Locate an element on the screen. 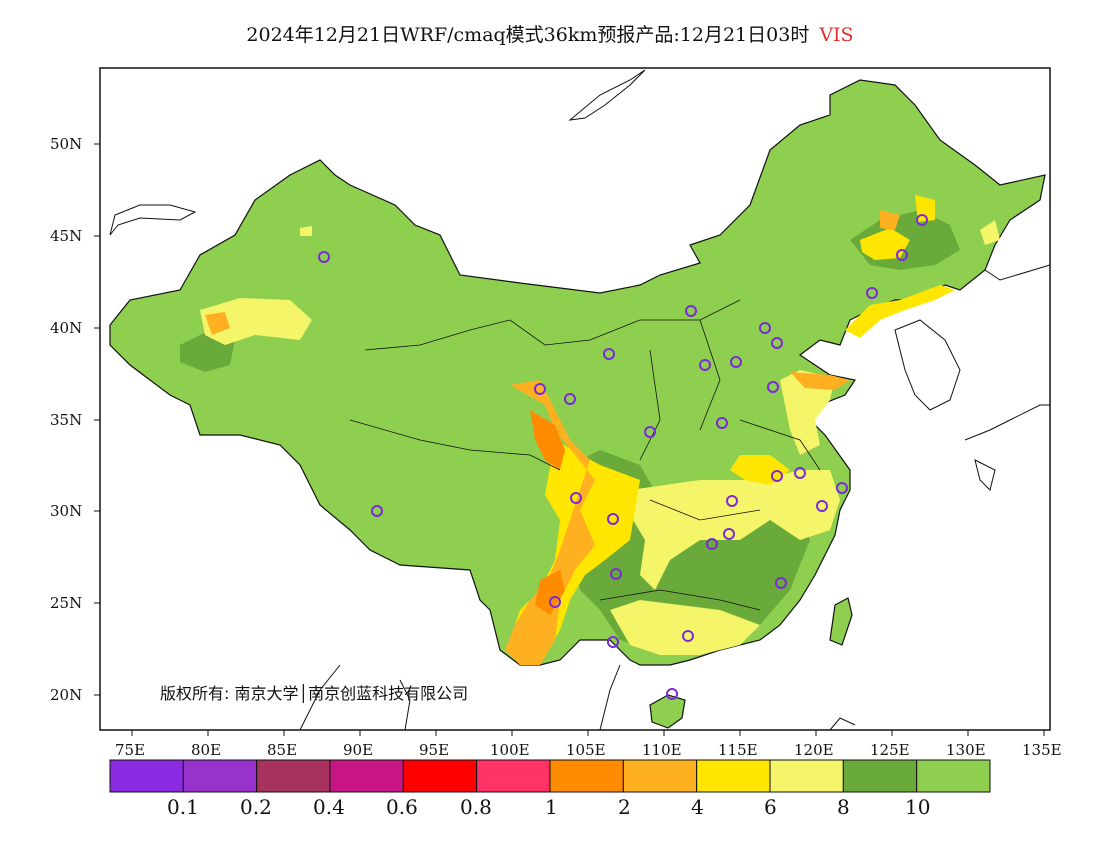 This screenshot has width=1100, height=850. lon-label-135e: 135E is located at coordinates (1042, 750).